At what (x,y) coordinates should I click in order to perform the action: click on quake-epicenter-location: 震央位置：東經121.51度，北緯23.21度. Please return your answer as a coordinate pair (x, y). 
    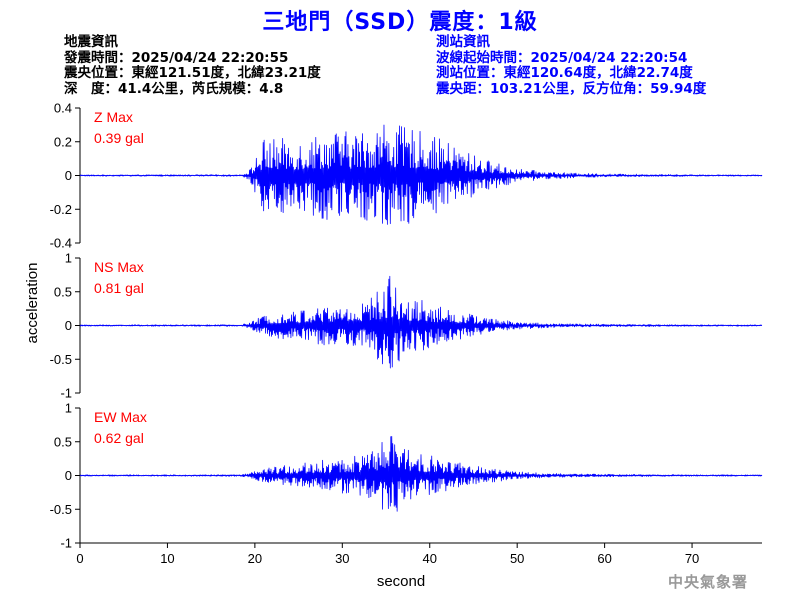
    Looking at the image, I should click on (192, 73).